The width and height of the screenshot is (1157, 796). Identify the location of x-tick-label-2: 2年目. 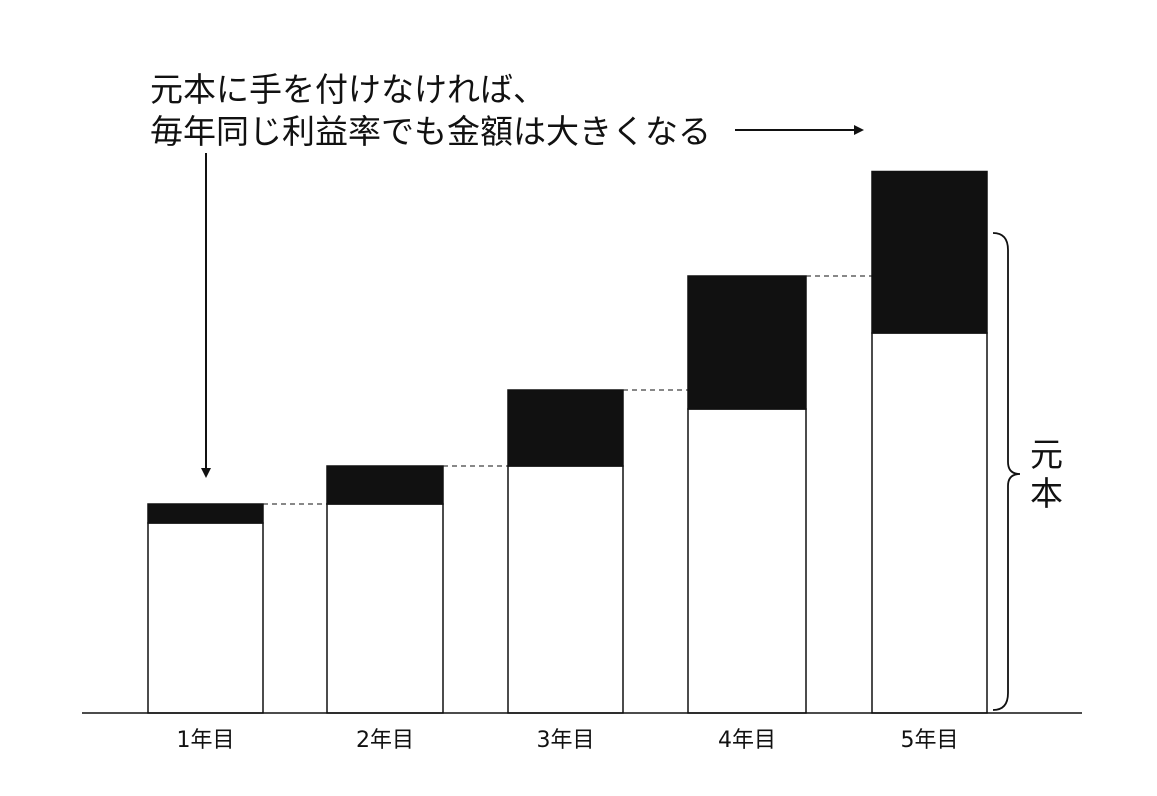
(385, 740).